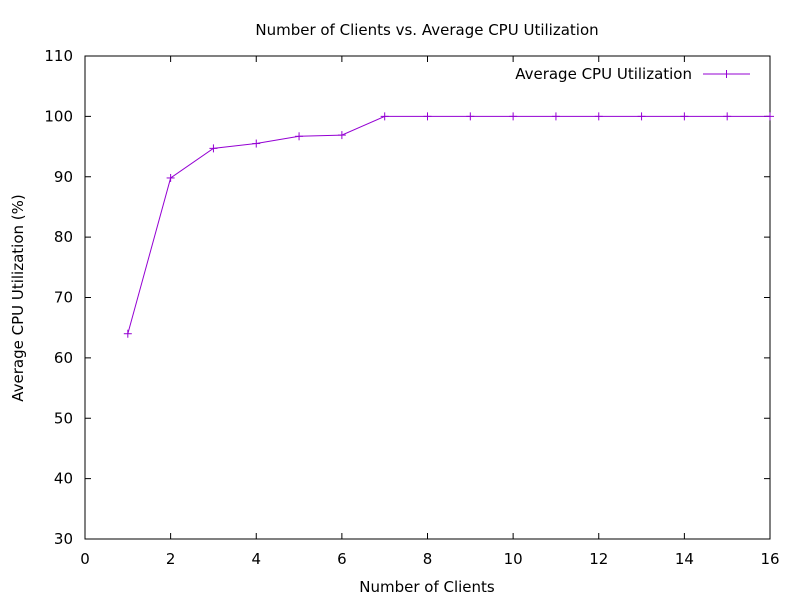 The height and width of the screenshot is (600, 800). What do you see at coordinates (58, 56) in the screenshot?
I see `y-tick-label: 110` at bounding box center [58, 56].